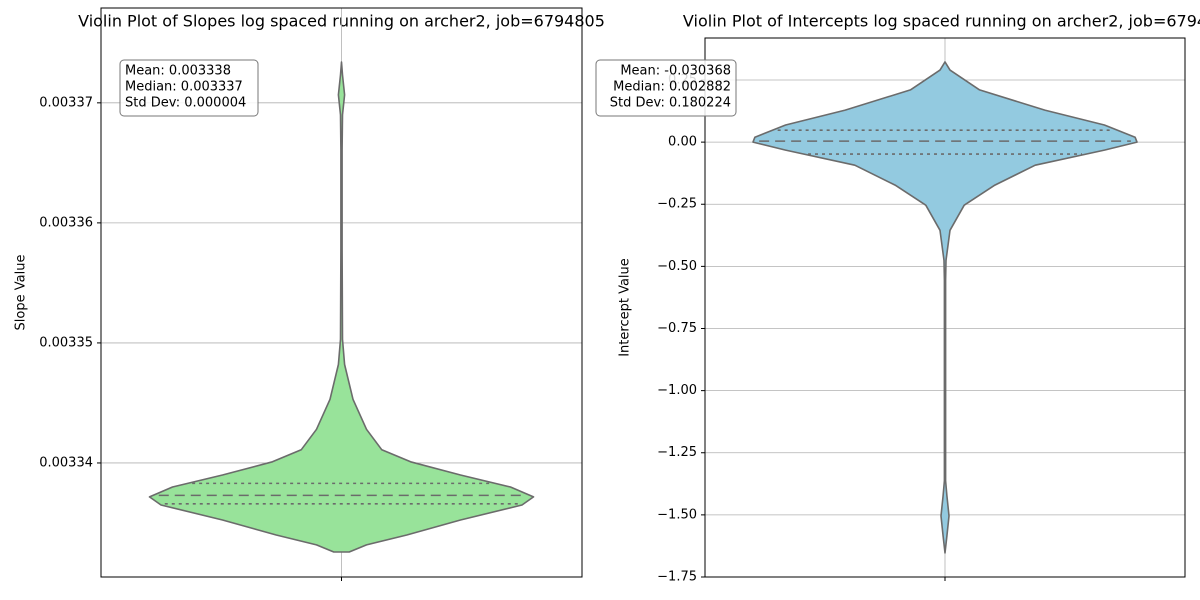 The height and width of the screenshot is (600, 1200). Describe the element at coordinates (66, 342) in the screenshot. I see `y-tick-label: 0.00335` at that location.